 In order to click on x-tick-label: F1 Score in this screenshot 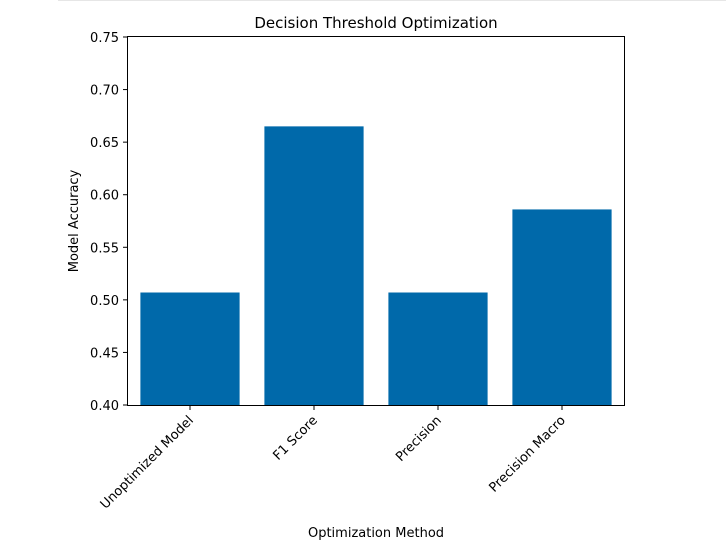, I will do `click(295, 438)`.